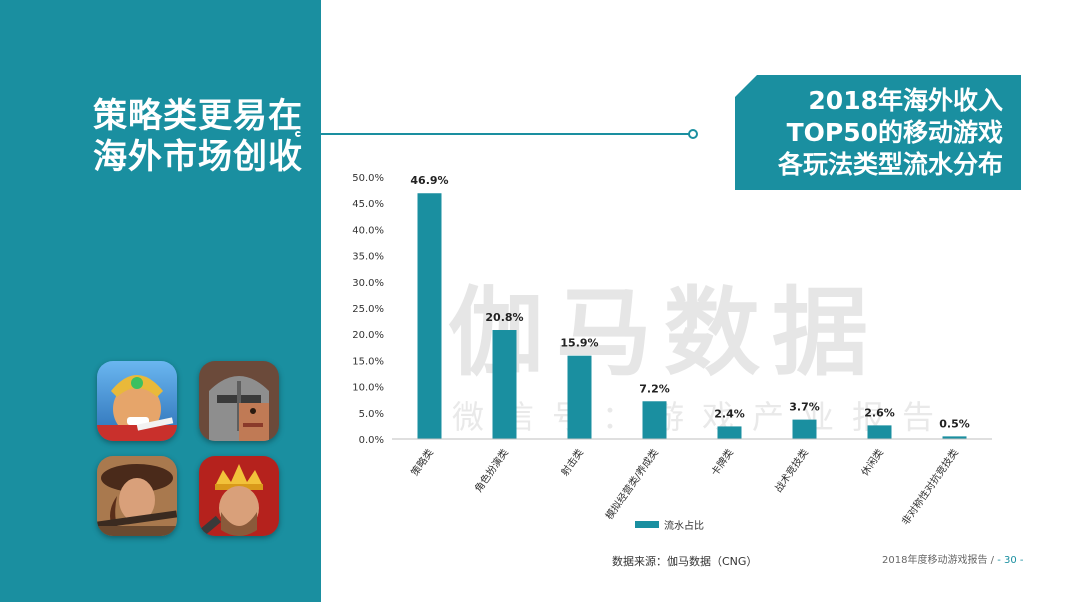 The image size is (1080, 602). Describe the element at coordinates (491, 470) in the screenshot. I see `x-tick-label: 角色扮演类` at that location.